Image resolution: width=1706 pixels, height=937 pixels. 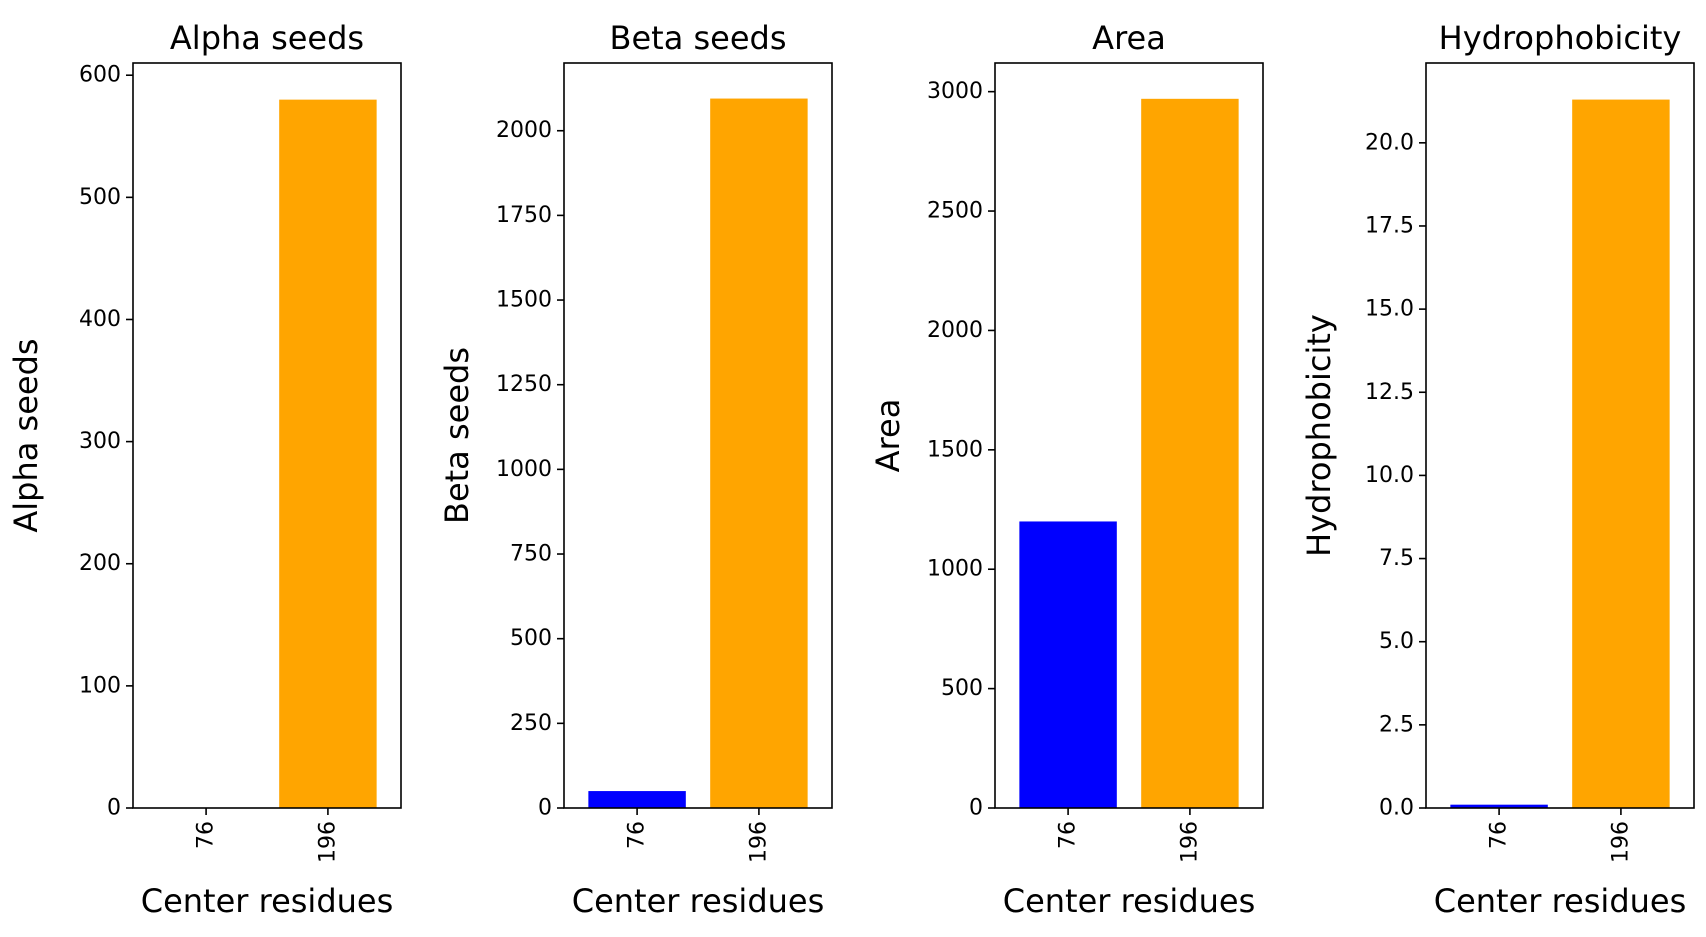 What do you see at coordinates (26, 435) in the screenshot?
I see `y-axis-label: Alpha seeds` at bounding box center [26, 435].